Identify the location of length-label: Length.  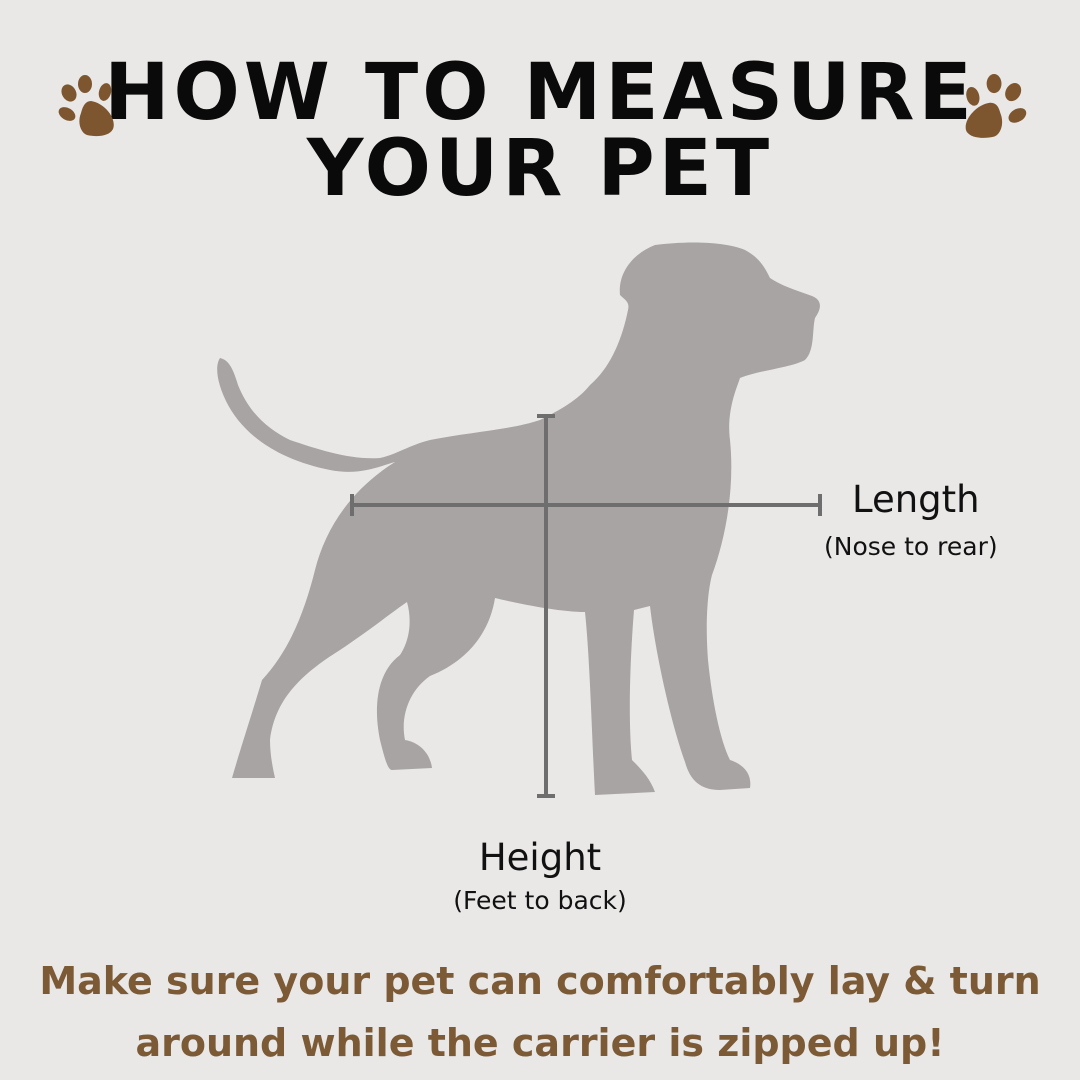
(916, 499).